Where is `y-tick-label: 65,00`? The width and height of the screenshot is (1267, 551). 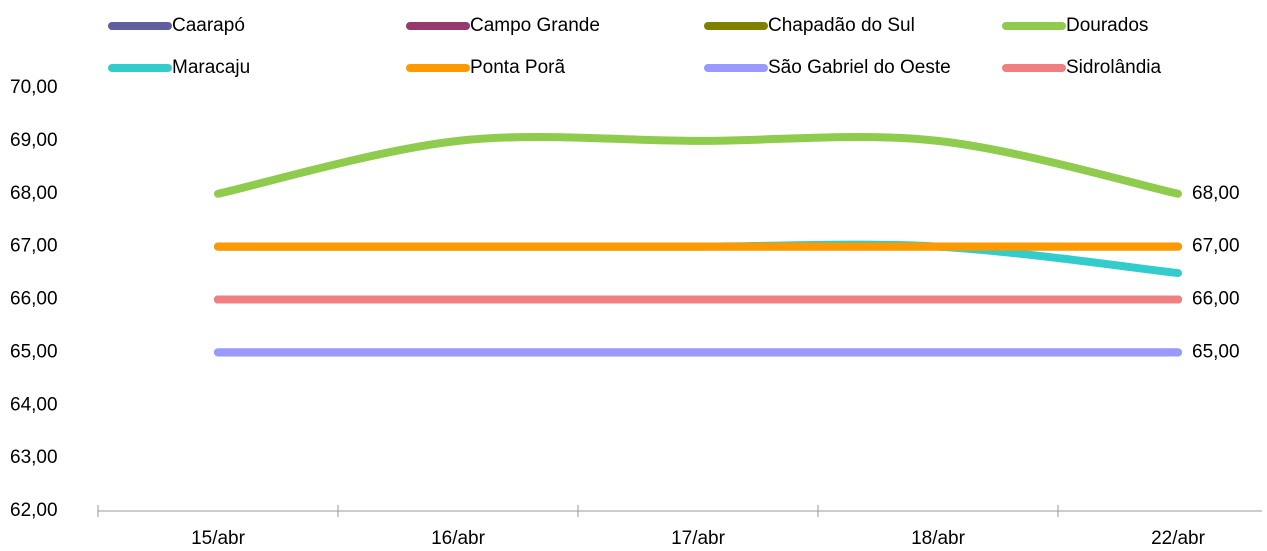
y-tick-label: 65,00 is located at coordinates (34, 351).